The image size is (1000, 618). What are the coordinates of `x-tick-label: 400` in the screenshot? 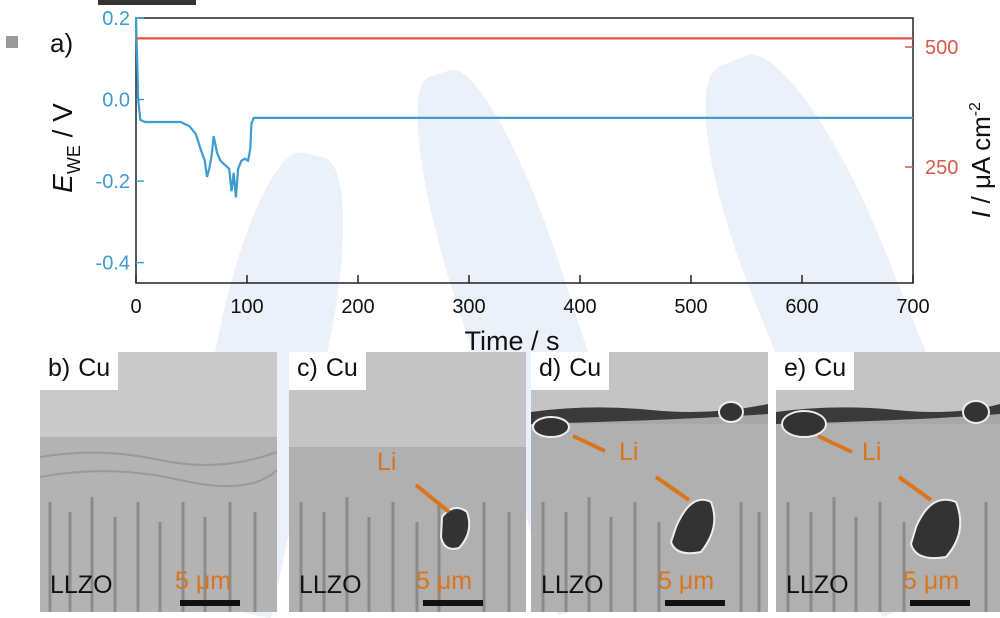 It's located at (579, 307).